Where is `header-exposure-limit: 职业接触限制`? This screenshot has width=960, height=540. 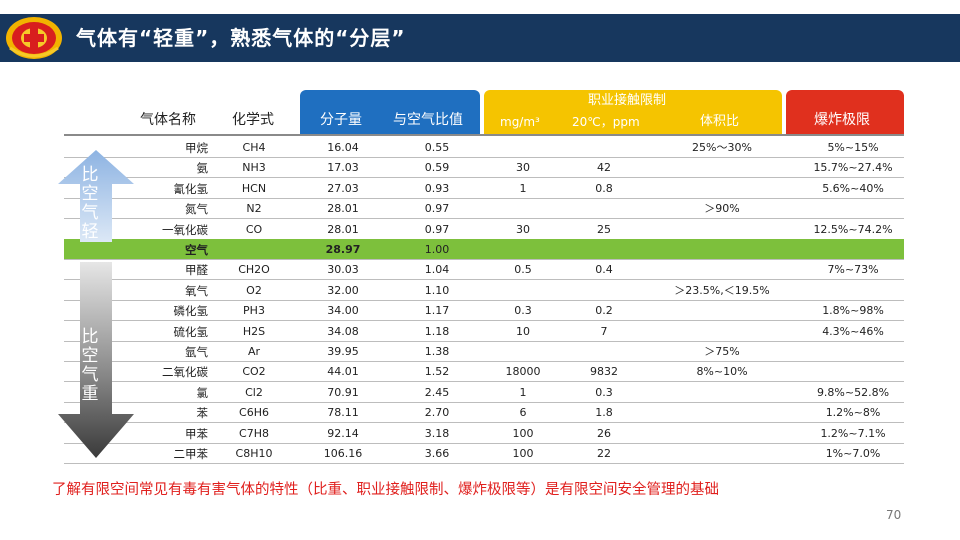
header-exposure-limit: 职业接触限制 is located at coordinates (627, 100).